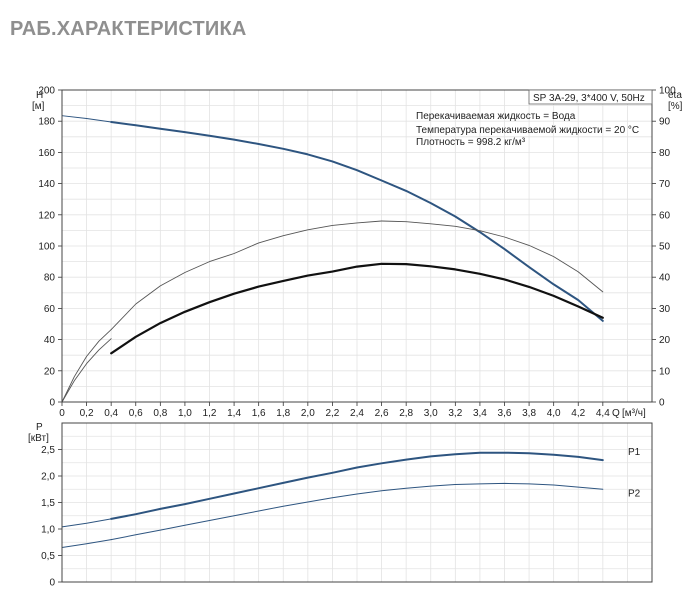 The width and height of the screenshot is (700, 598). I want to click on y-right-tick-label: 70, so click(665, 184).